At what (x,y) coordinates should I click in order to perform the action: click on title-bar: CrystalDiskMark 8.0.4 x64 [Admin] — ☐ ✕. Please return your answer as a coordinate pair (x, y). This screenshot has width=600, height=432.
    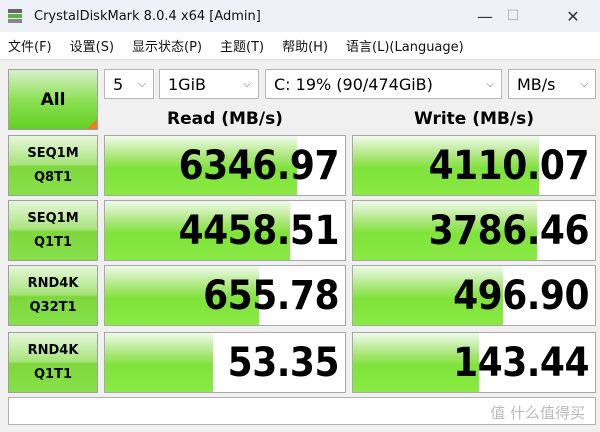
    Looking at the image, I should click on (300, 16).